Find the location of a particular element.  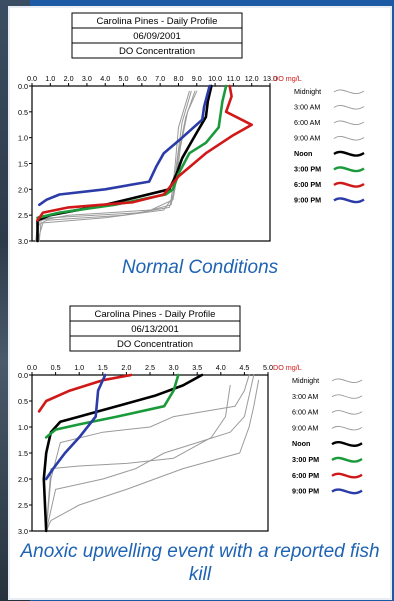

x-tick-label: 12.0 is located at coordinates (252, 78).